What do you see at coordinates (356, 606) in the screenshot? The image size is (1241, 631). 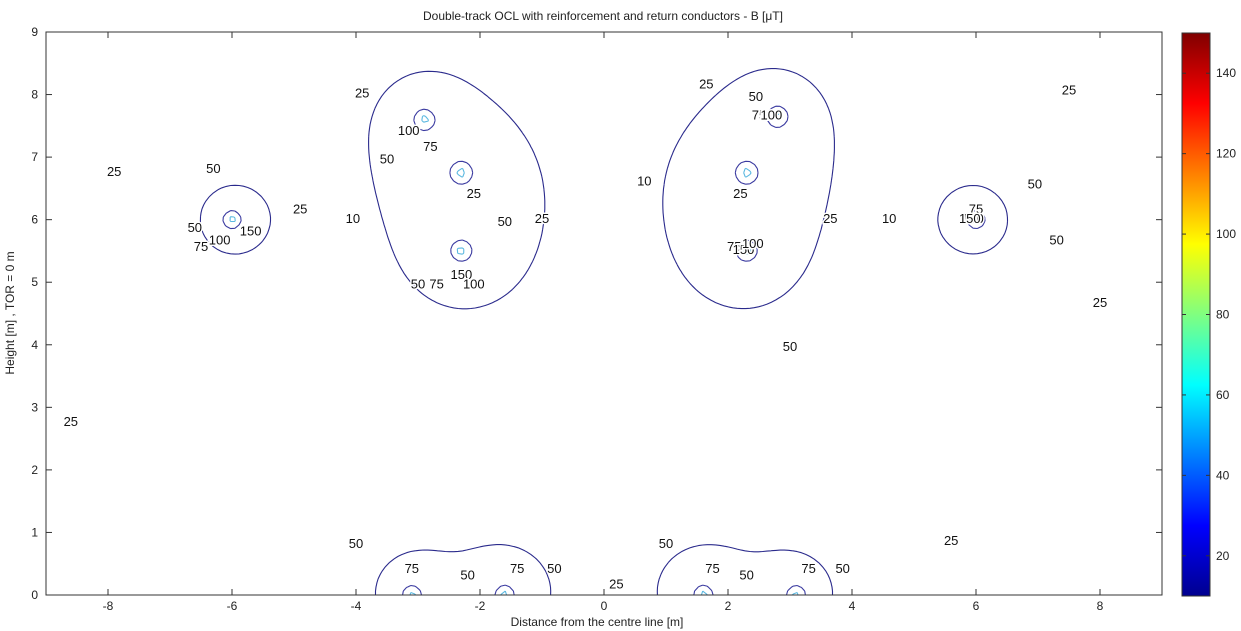 I see `x-tick-label: -4` at bounding box center [356, 606].